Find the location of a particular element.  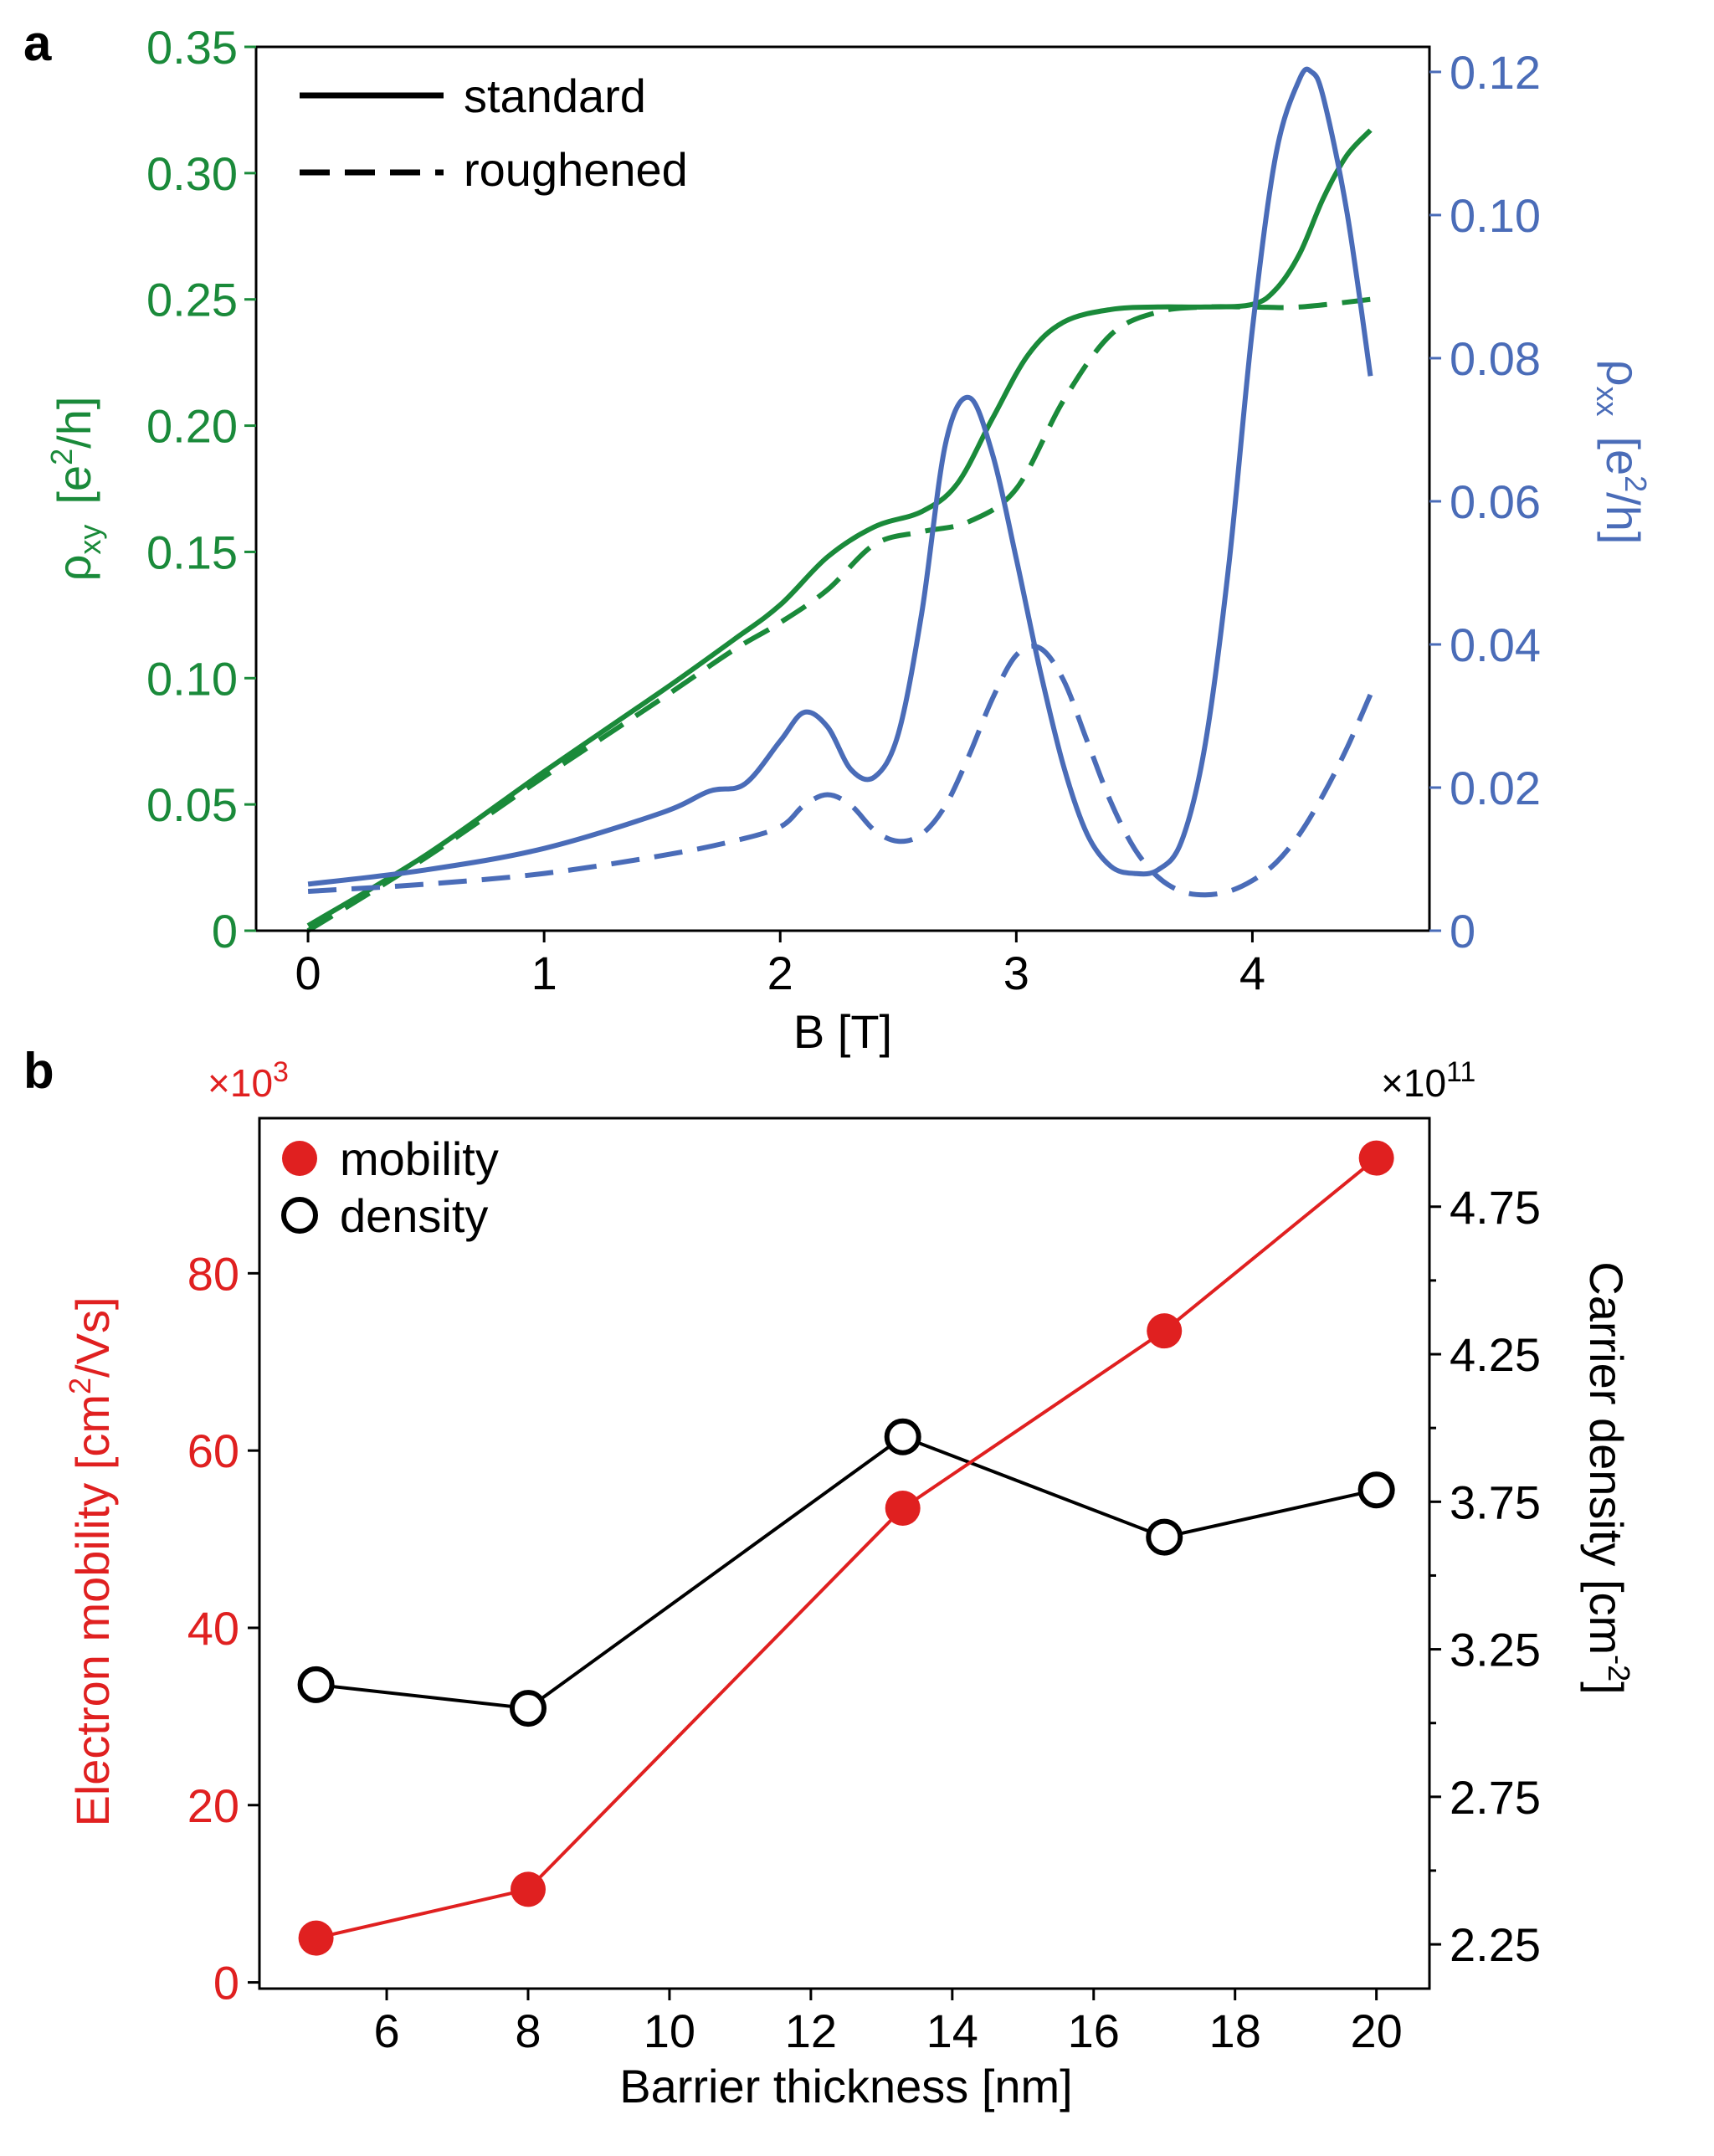

panel-a-right-y-axis-label: ρxx [e2/h] is located at coordinates (1621, 452).